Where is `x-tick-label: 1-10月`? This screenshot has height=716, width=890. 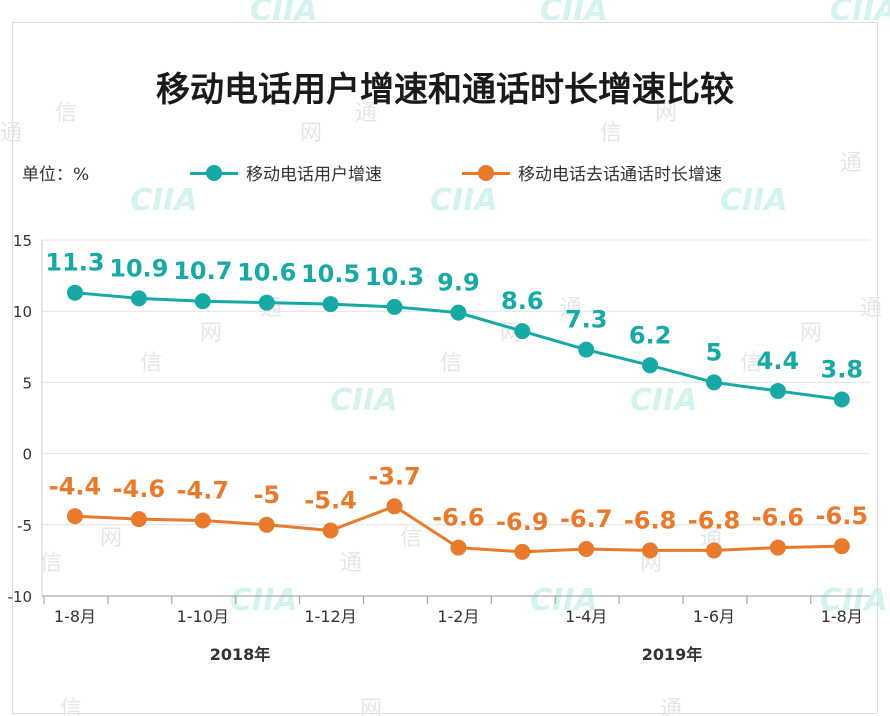
x-tick-label: 1-10月 is located at coordinates (203, 616).